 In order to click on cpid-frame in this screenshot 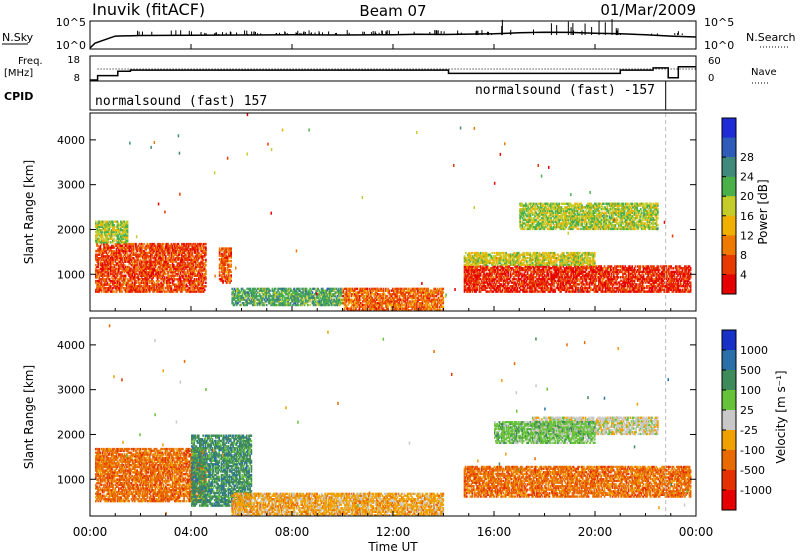, I will do `click(393, 95)`.